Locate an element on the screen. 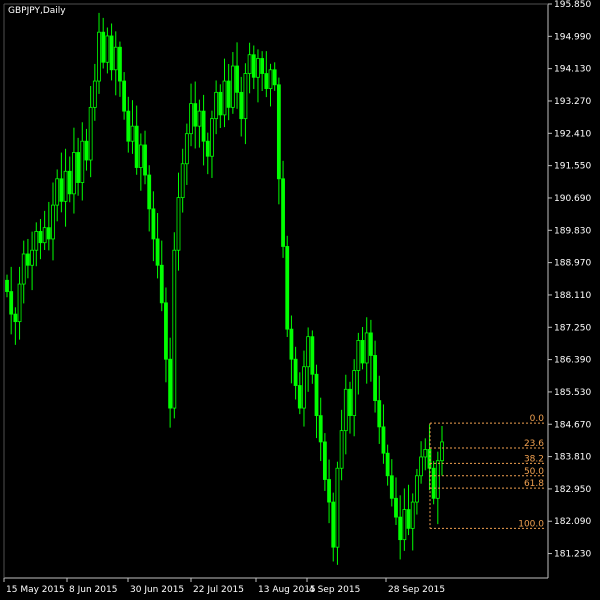 This screenshot has height=600, width=600. time-tick-label: 13 Aug 2015 is located at coordinates (287, 590).